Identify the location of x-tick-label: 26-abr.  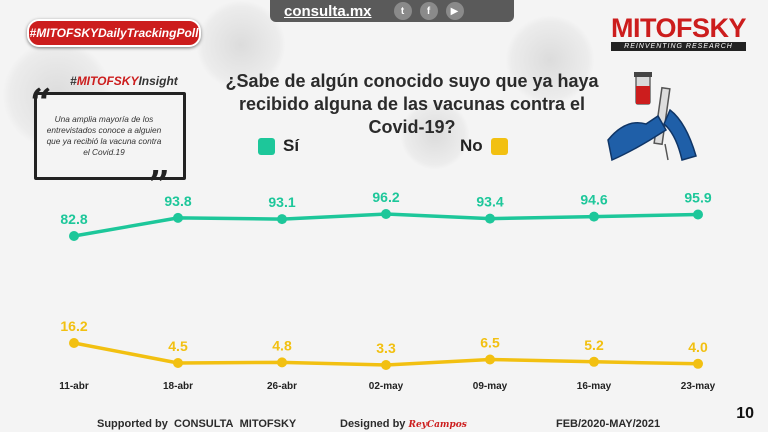
(282, 386).